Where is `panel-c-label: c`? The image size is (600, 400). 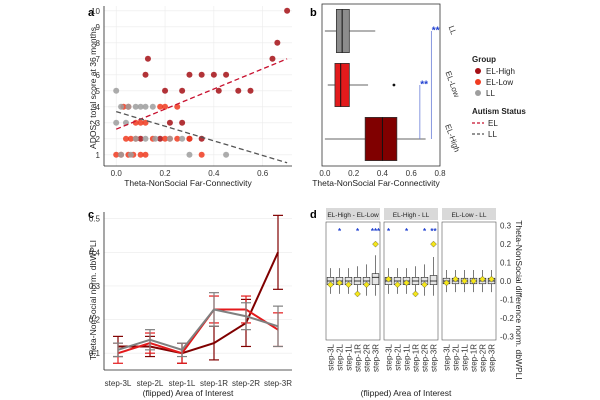 panel-c-label: c is located at coordinates (91, 215).